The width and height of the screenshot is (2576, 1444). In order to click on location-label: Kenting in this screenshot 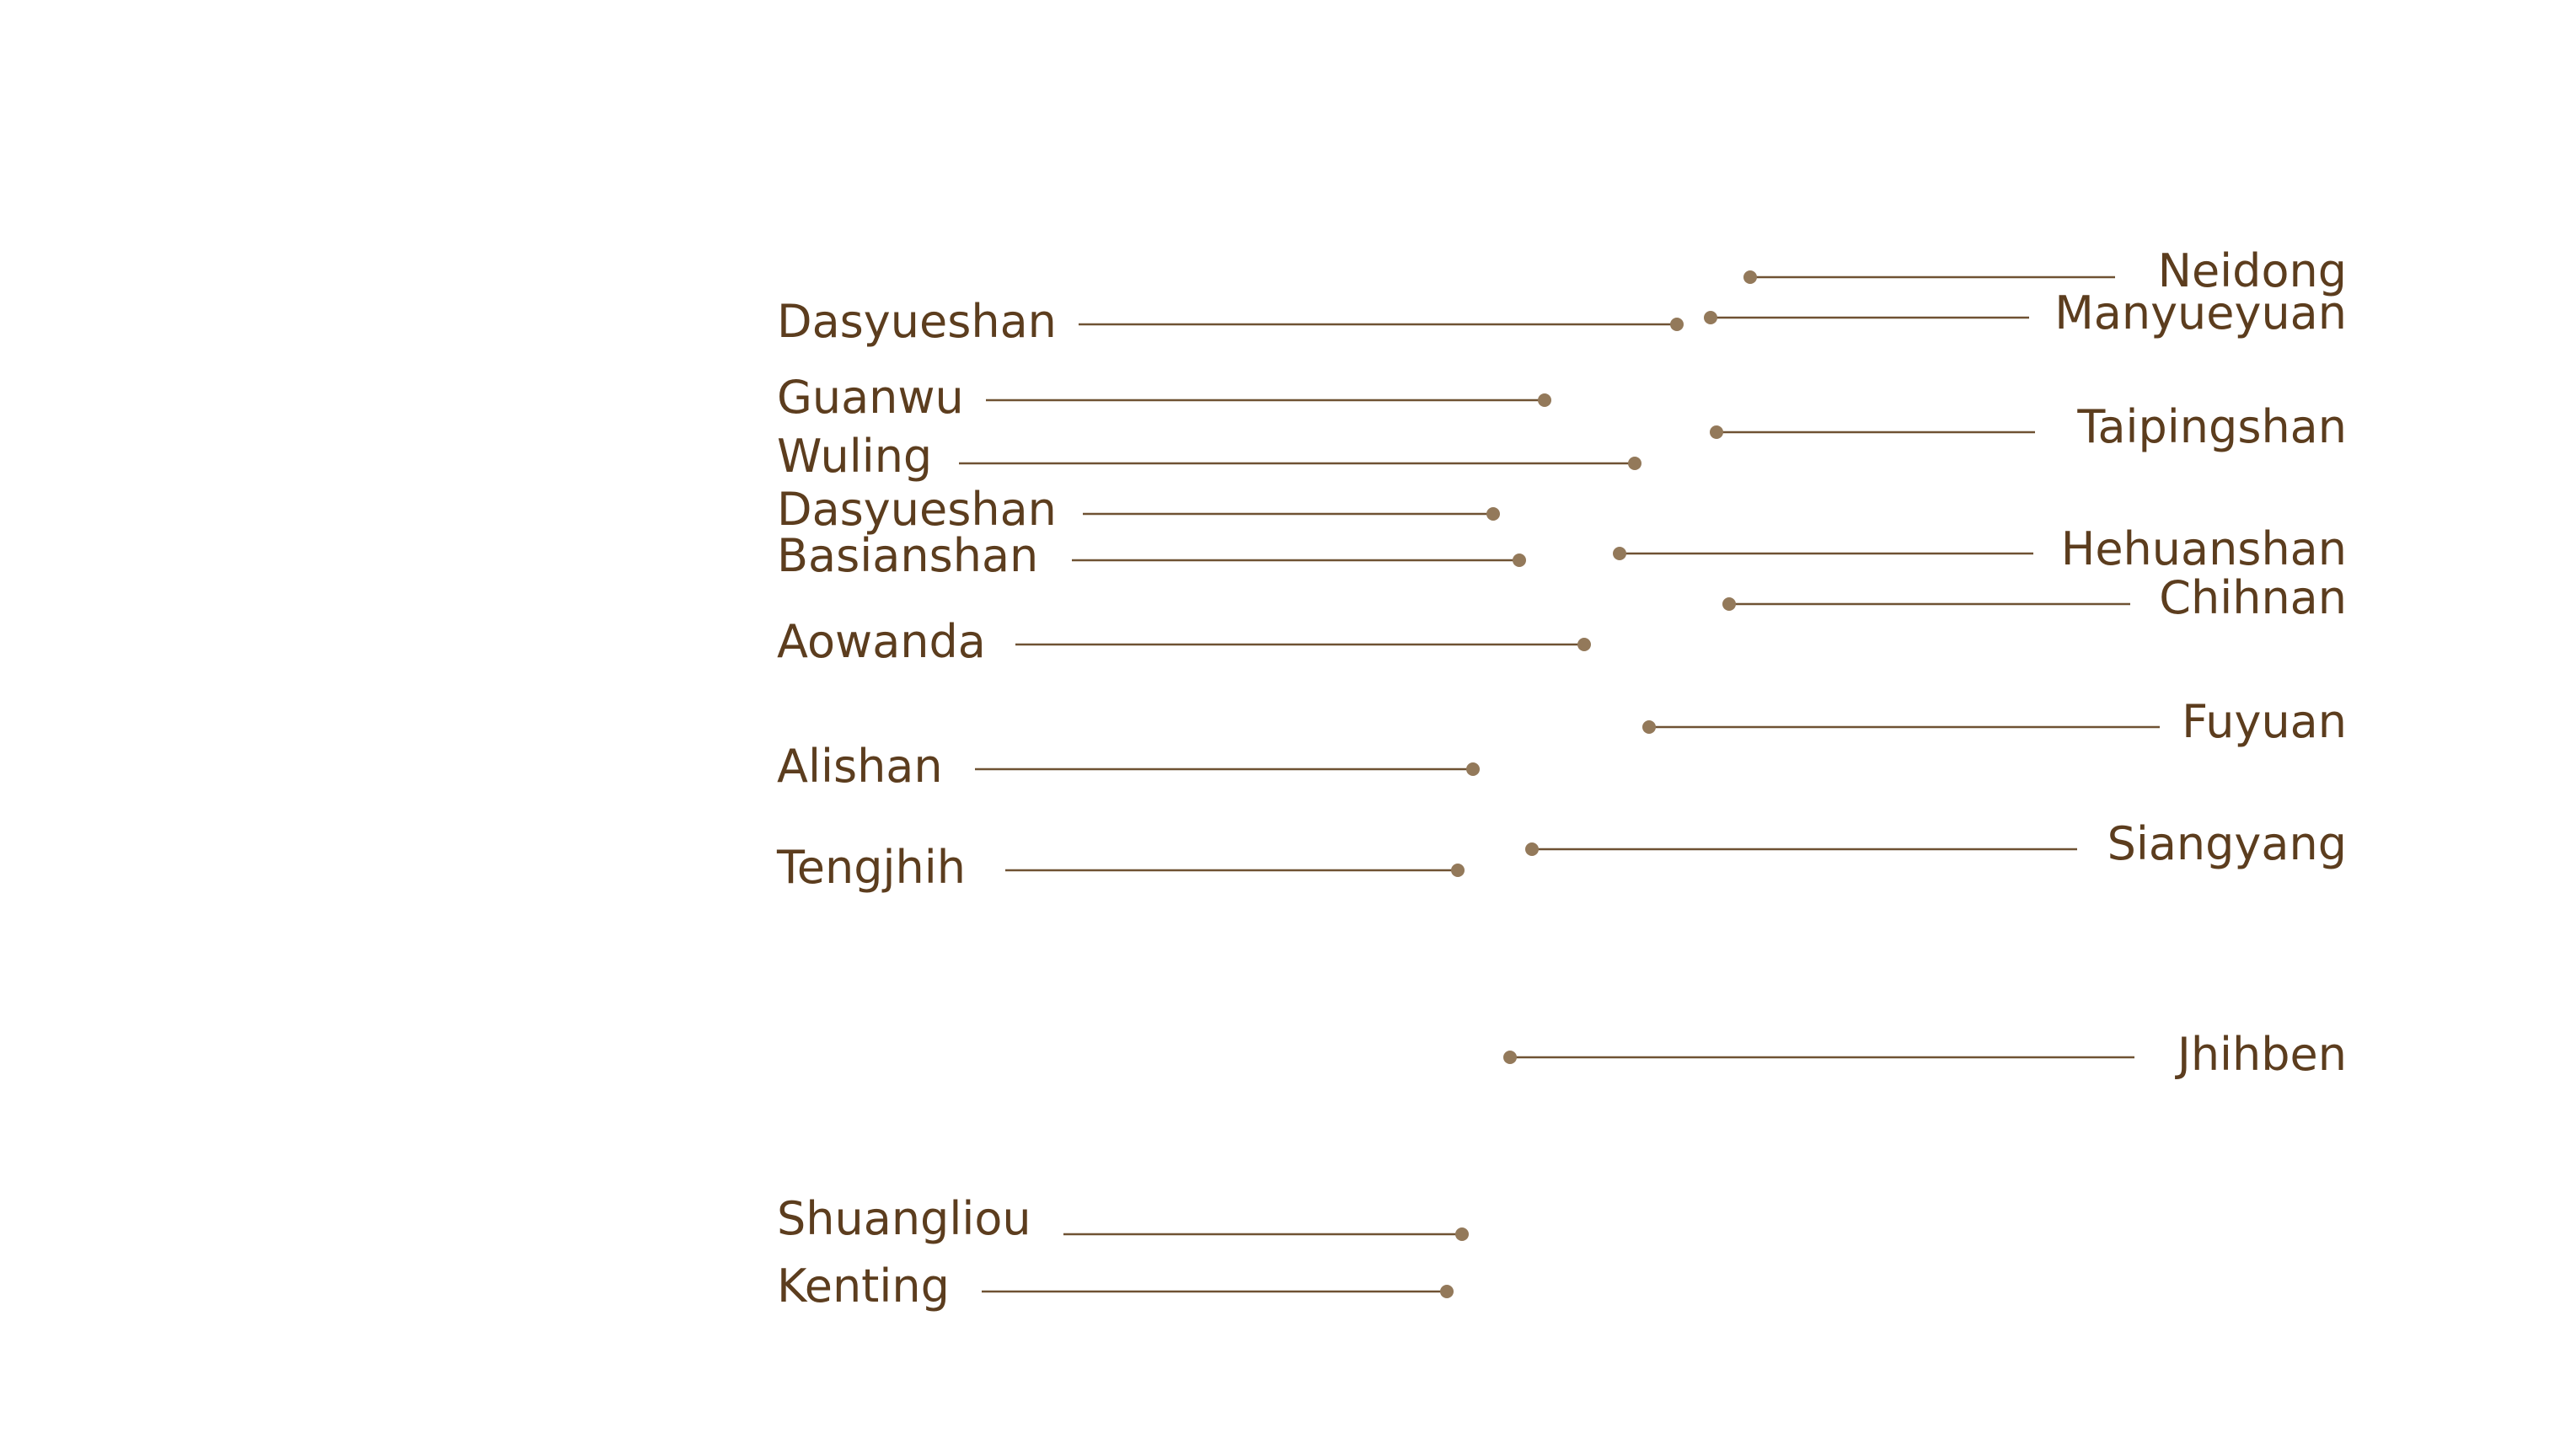, I will do `click(864, 1286)`.